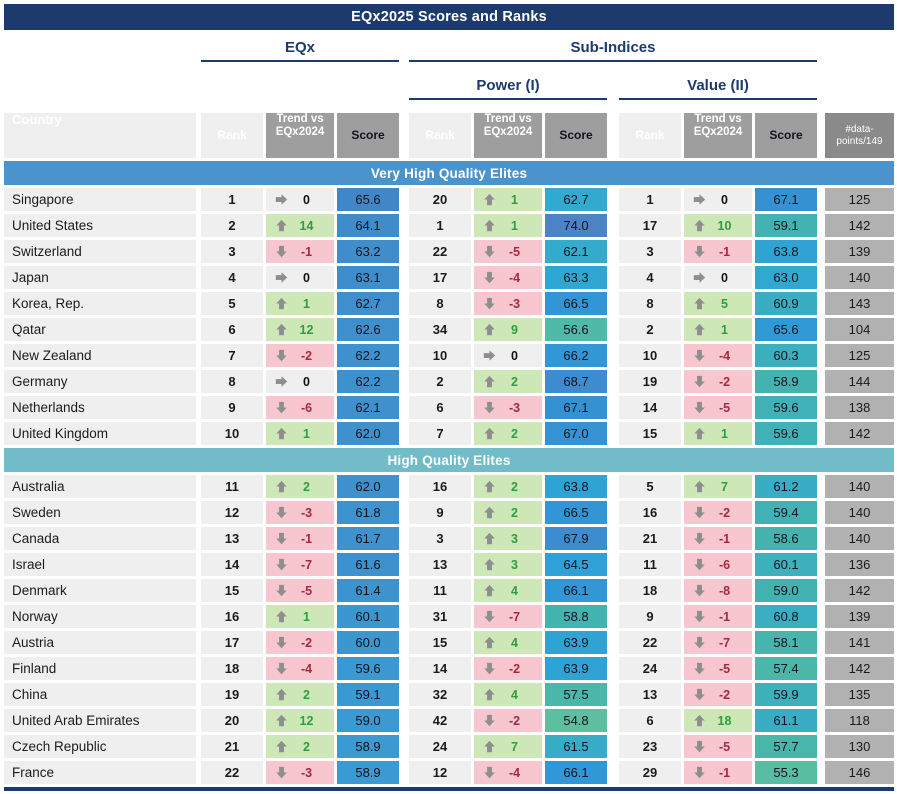 This screenshot has height=794, width=897. Describe the element at coordinates (786, 329) in the screenshot. I see `value-score-cell: 65.6` at that location.